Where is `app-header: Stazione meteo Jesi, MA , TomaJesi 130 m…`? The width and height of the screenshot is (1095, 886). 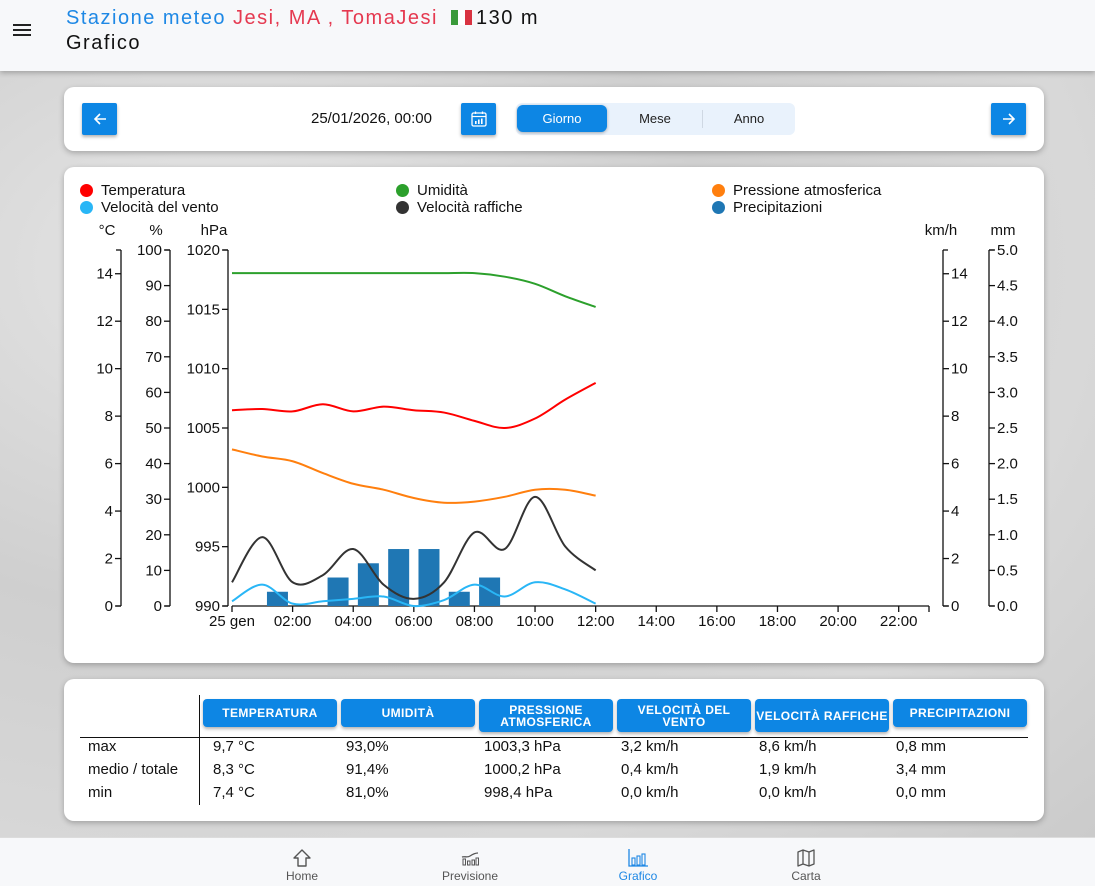
app-header: Stazione meteo Jesi, MA , TomaJesi 130 m… is located at coordinates (547, 35).